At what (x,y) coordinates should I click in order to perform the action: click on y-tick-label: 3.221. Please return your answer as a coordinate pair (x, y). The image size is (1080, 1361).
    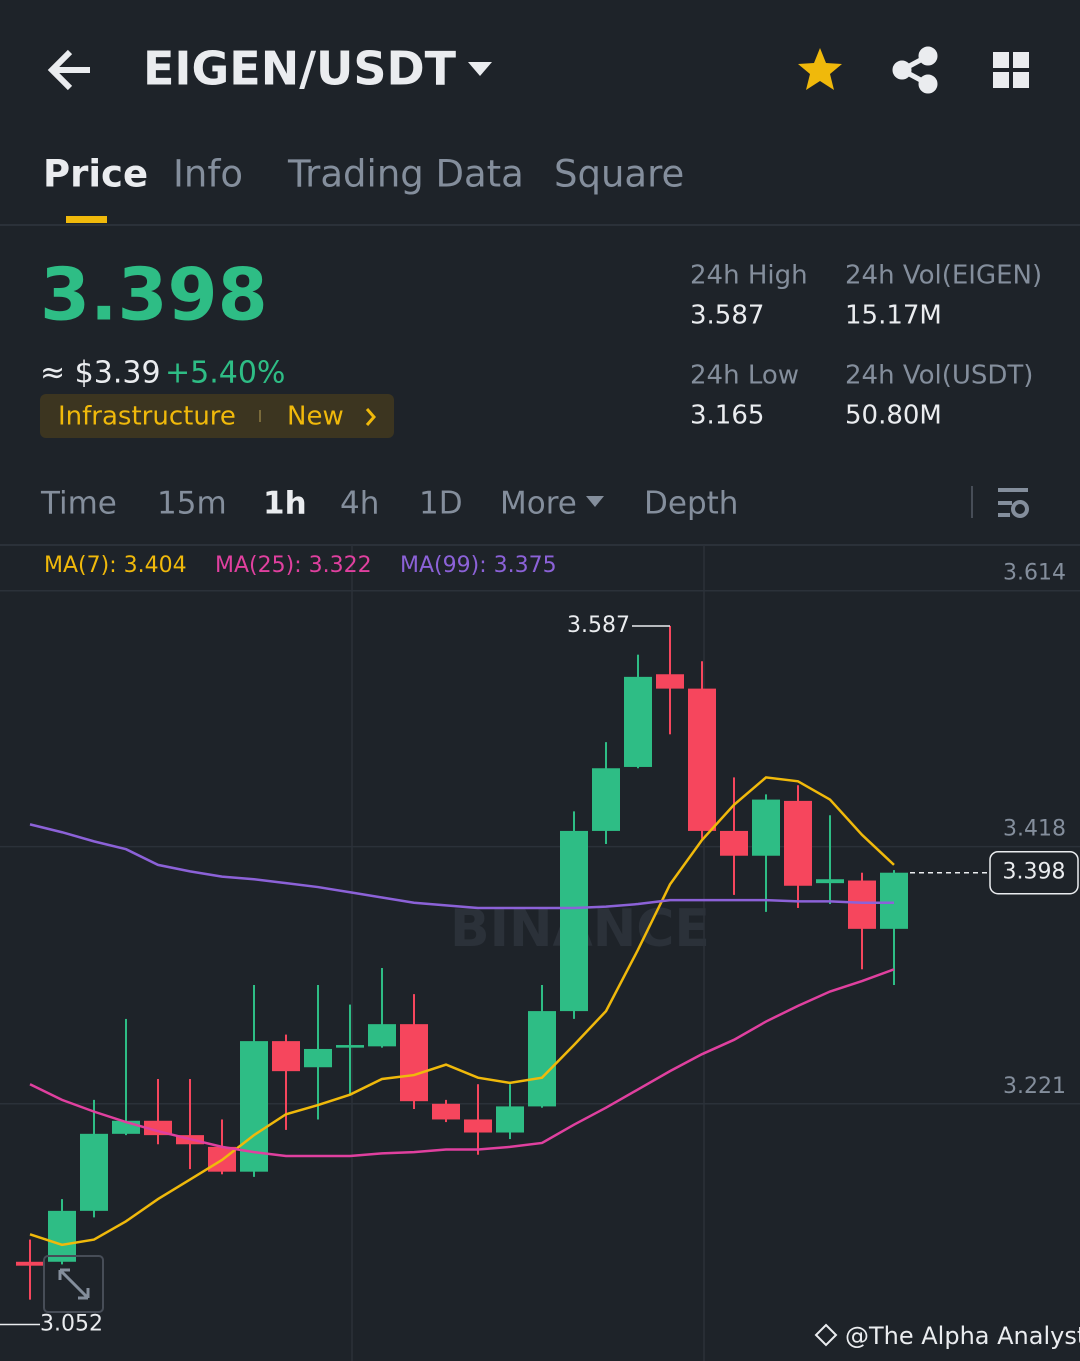
    Looking at the image, I should click on (1034, 1086).